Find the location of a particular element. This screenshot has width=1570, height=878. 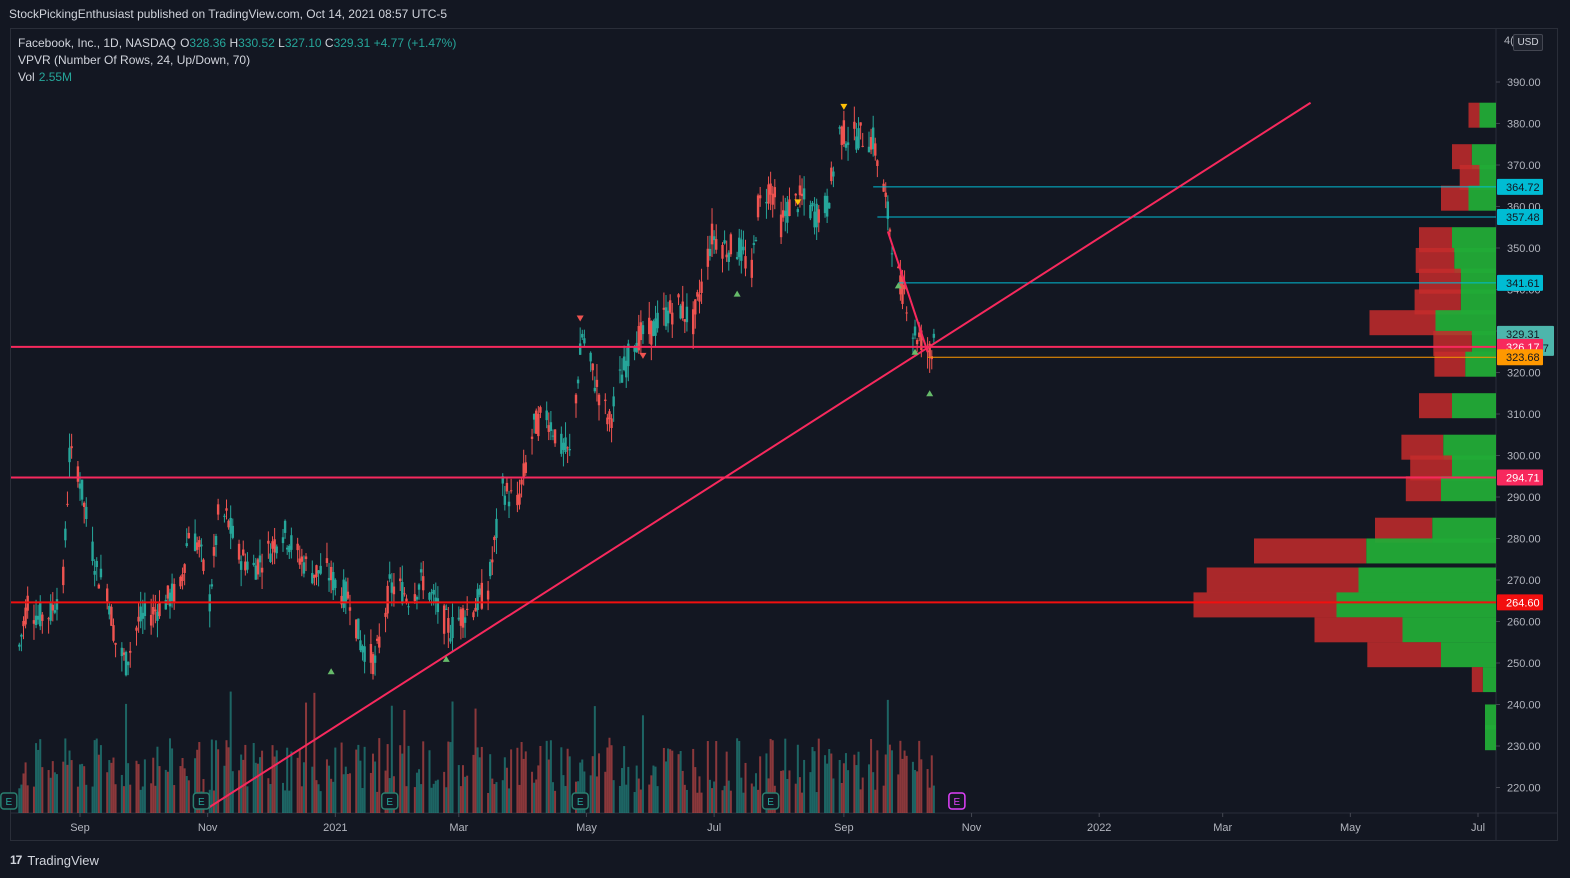

sell-signal-icon is located at coordinates (643, 355).